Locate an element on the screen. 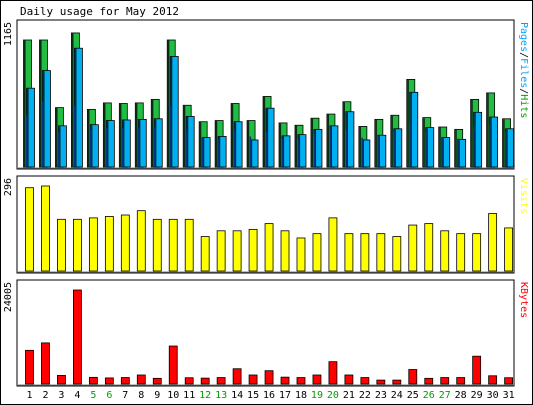 This screenshot has height=405, width=533. bar-files-day-10-shade is located at coordinates (171, 111).